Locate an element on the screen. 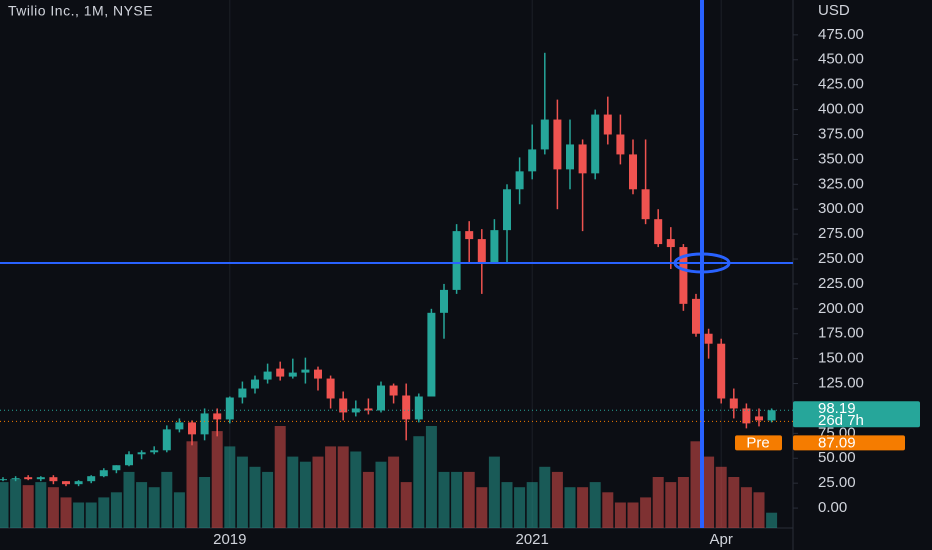 The height and width of the screenshot is (550, 932). x-tick-label: Apr is located at coordinates (721, 539).